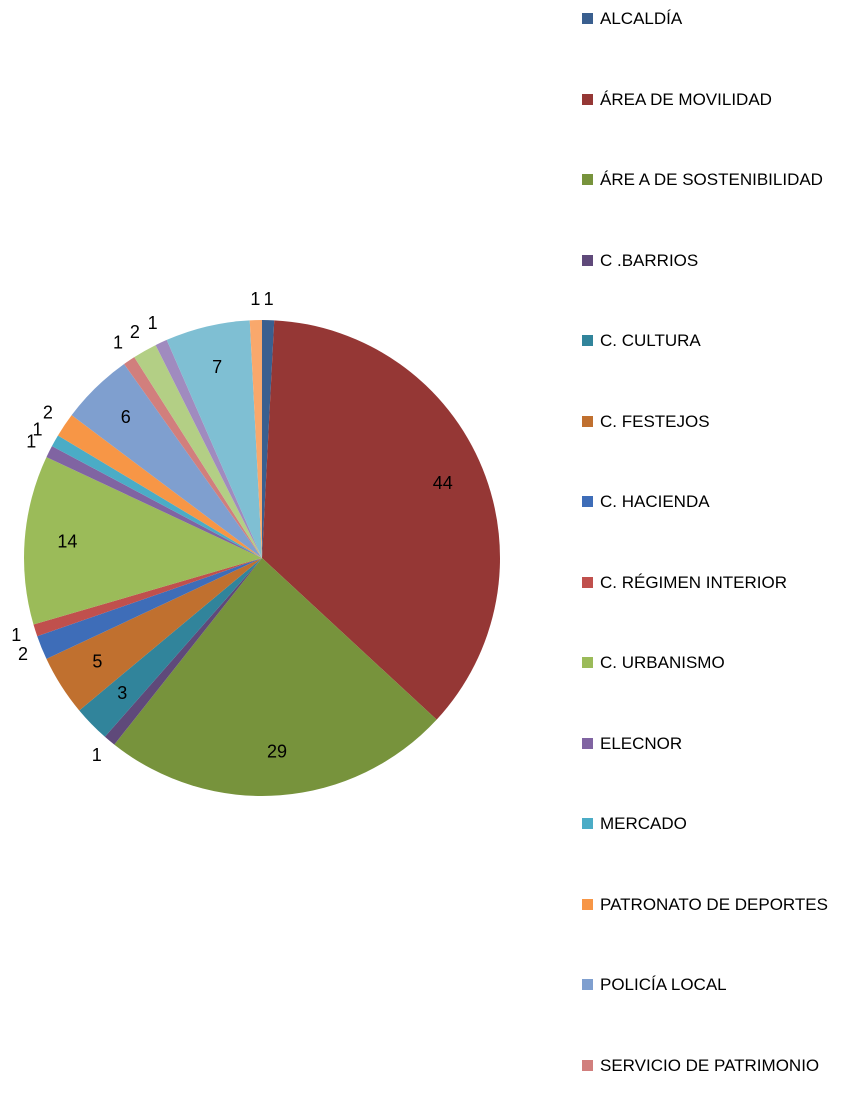  I want to click on data-label: 5, so click(97, 661).